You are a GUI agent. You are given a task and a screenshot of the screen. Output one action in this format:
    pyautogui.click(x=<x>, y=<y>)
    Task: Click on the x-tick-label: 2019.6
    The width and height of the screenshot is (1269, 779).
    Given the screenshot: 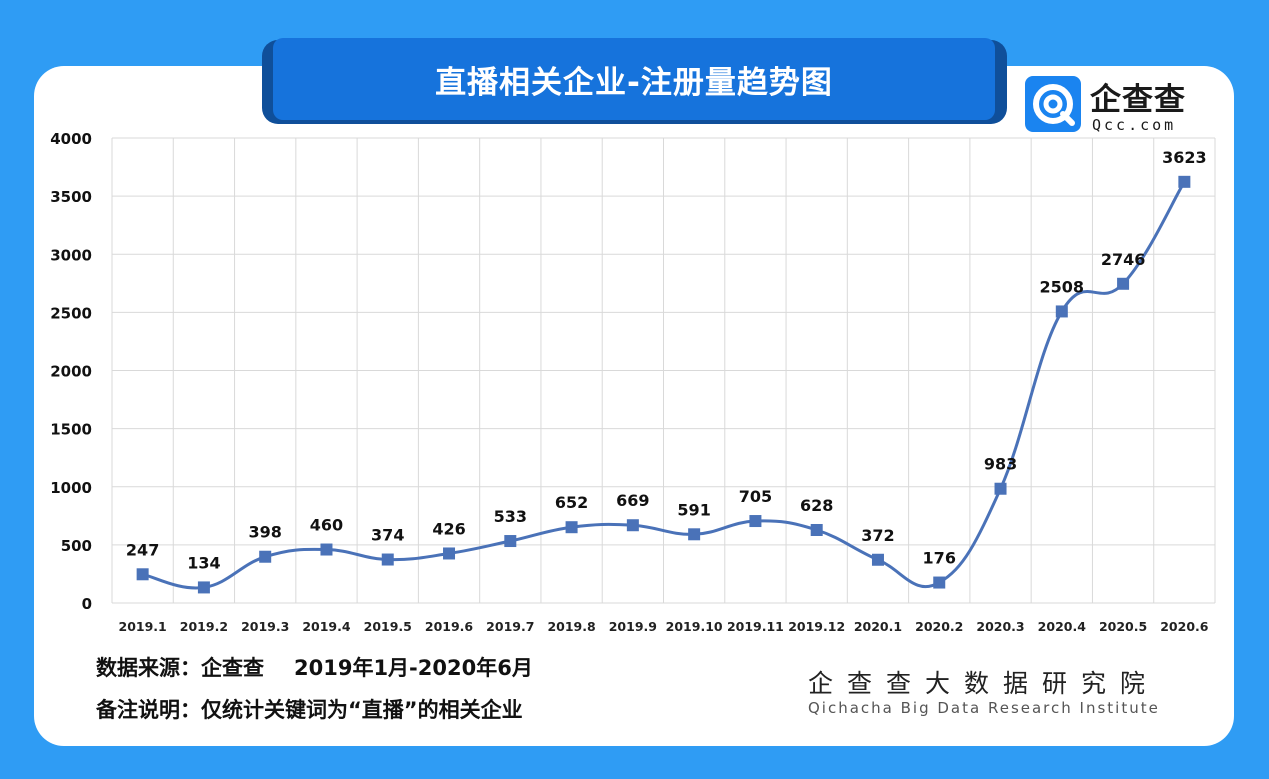 What is the action you would take?
    pyautogui.click(x=449, y=626)
    